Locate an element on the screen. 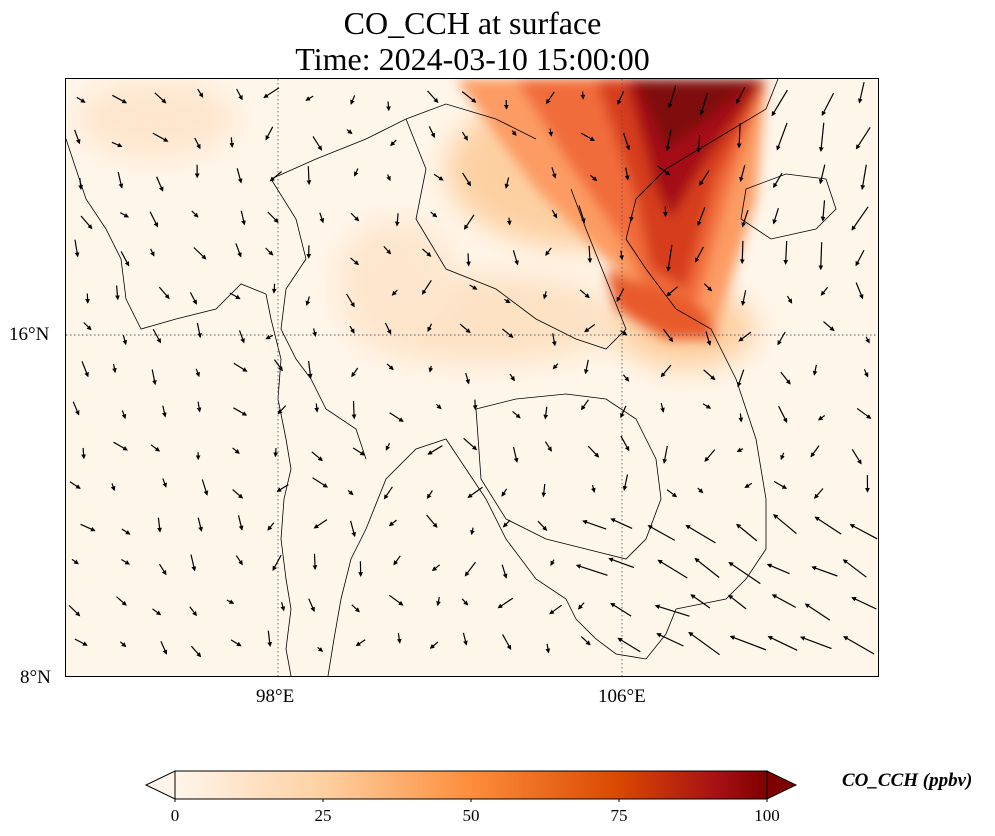 This screenshot has width=995, height=836. country-border-cambodia is located at coordinates (568, 476).